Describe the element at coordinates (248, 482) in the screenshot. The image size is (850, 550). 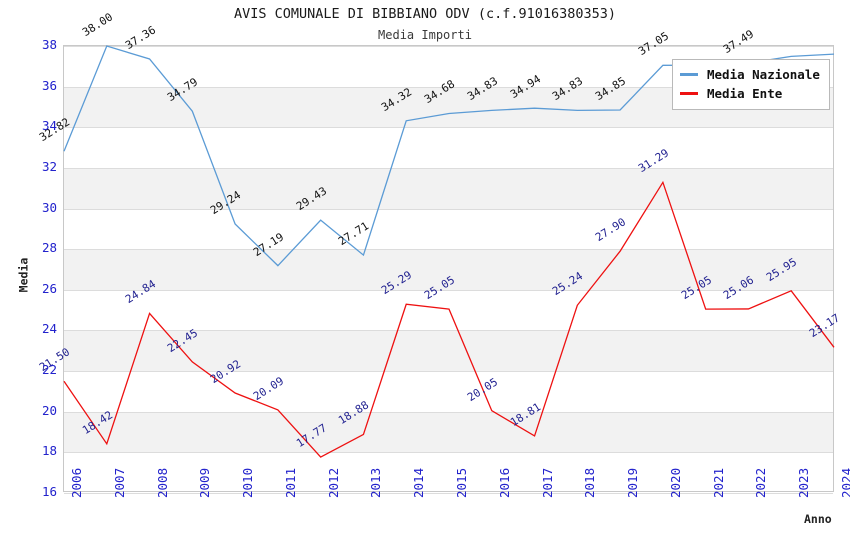
I see `x-tick-label: 2010` at that location.